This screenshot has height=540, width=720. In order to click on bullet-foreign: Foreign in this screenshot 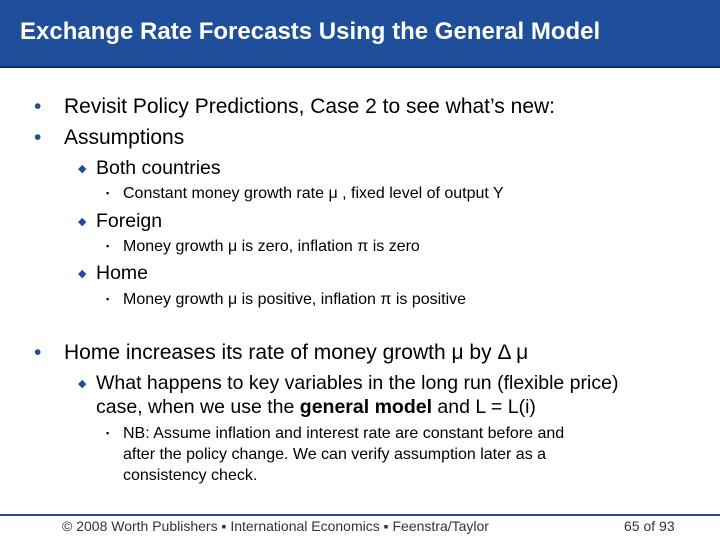, I will do `click(129, 221)`.